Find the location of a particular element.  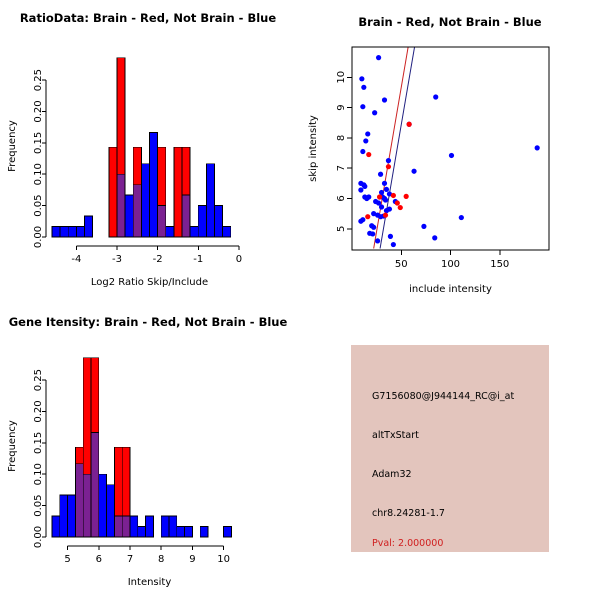

y-axis-label: Frequency is located at coordinates (12, 146).